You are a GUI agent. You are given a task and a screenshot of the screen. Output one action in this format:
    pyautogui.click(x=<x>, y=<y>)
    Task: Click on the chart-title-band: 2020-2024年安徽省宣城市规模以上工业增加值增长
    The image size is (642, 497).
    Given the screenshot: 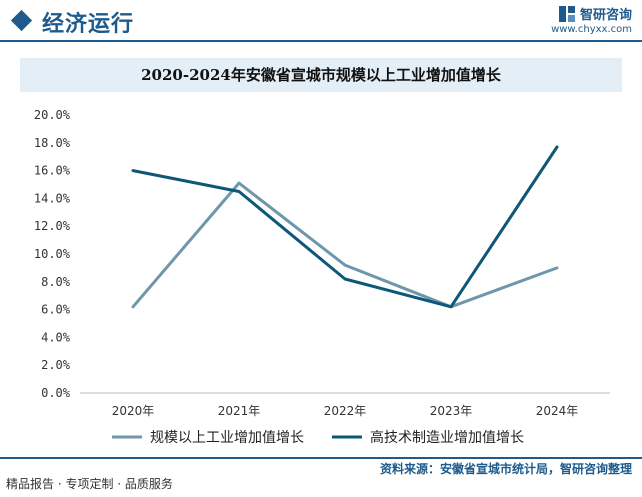 What is the action you would take?
    pyautogui.click(x=321, y=75)
    